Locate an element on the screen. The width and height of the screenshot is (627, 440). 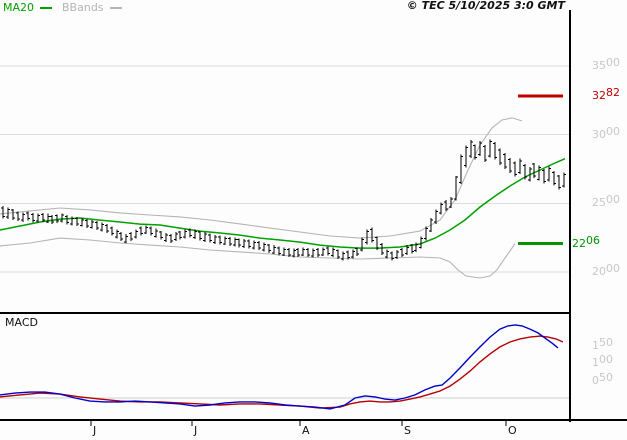
macd-axis-label-1.00: 100 is located at coordinates (602, 361).